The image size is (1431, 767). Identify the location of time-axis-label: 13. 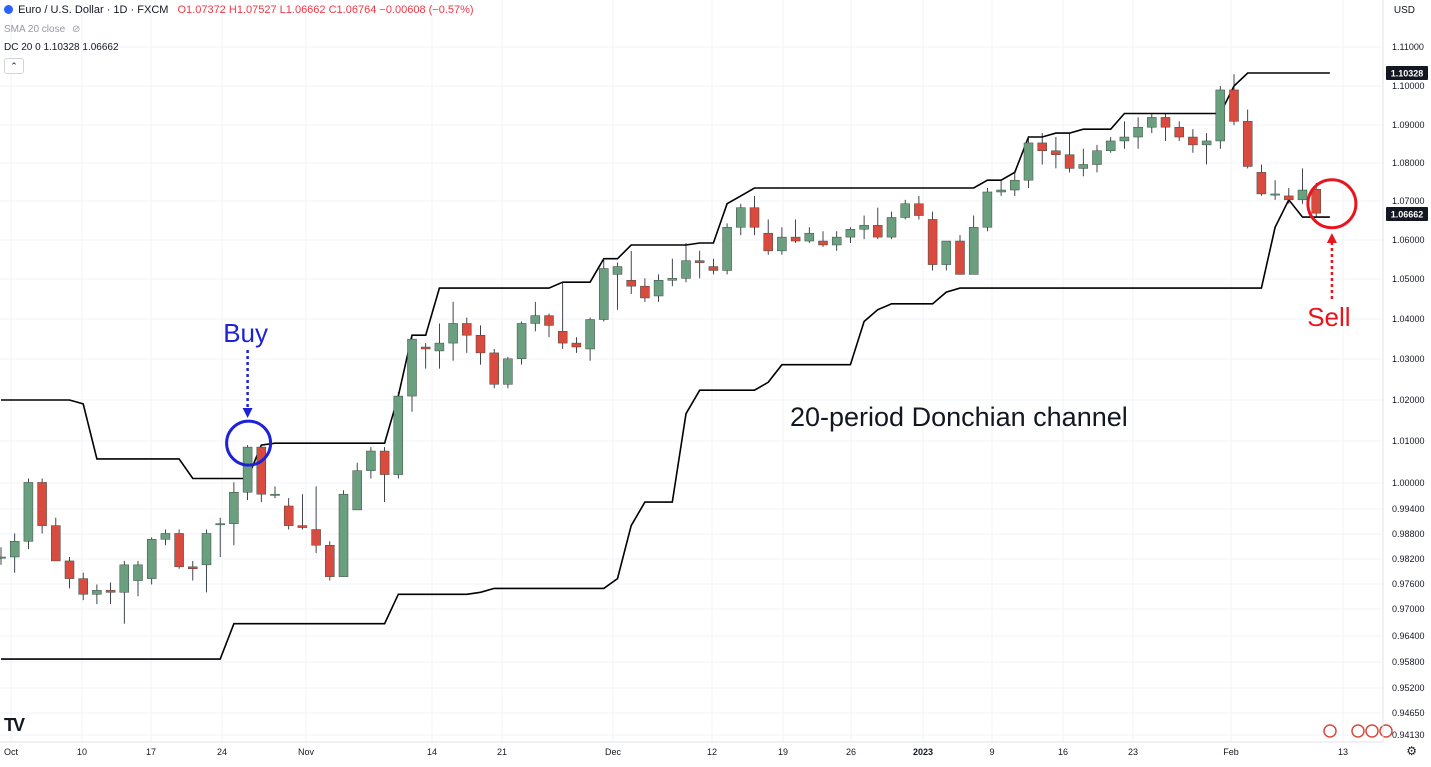
(1343, 752).